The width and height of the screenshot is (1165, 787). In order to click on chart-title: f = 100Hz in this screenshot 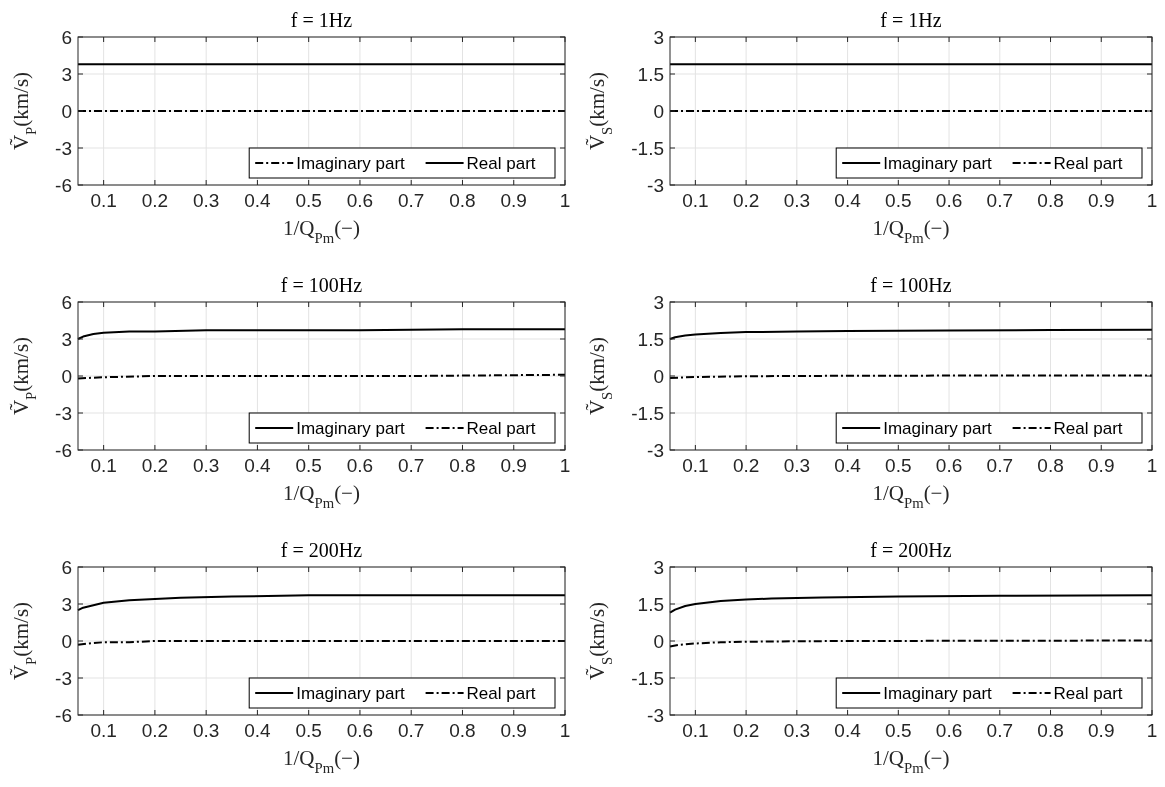, I will do `click(321, 285)`.